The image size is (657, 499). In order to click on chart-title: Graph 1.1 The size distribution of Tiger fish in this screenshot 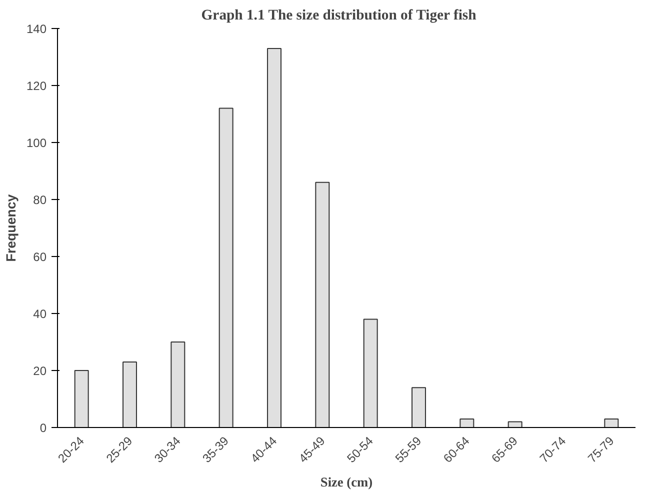, I will do `click(338, 16)`.